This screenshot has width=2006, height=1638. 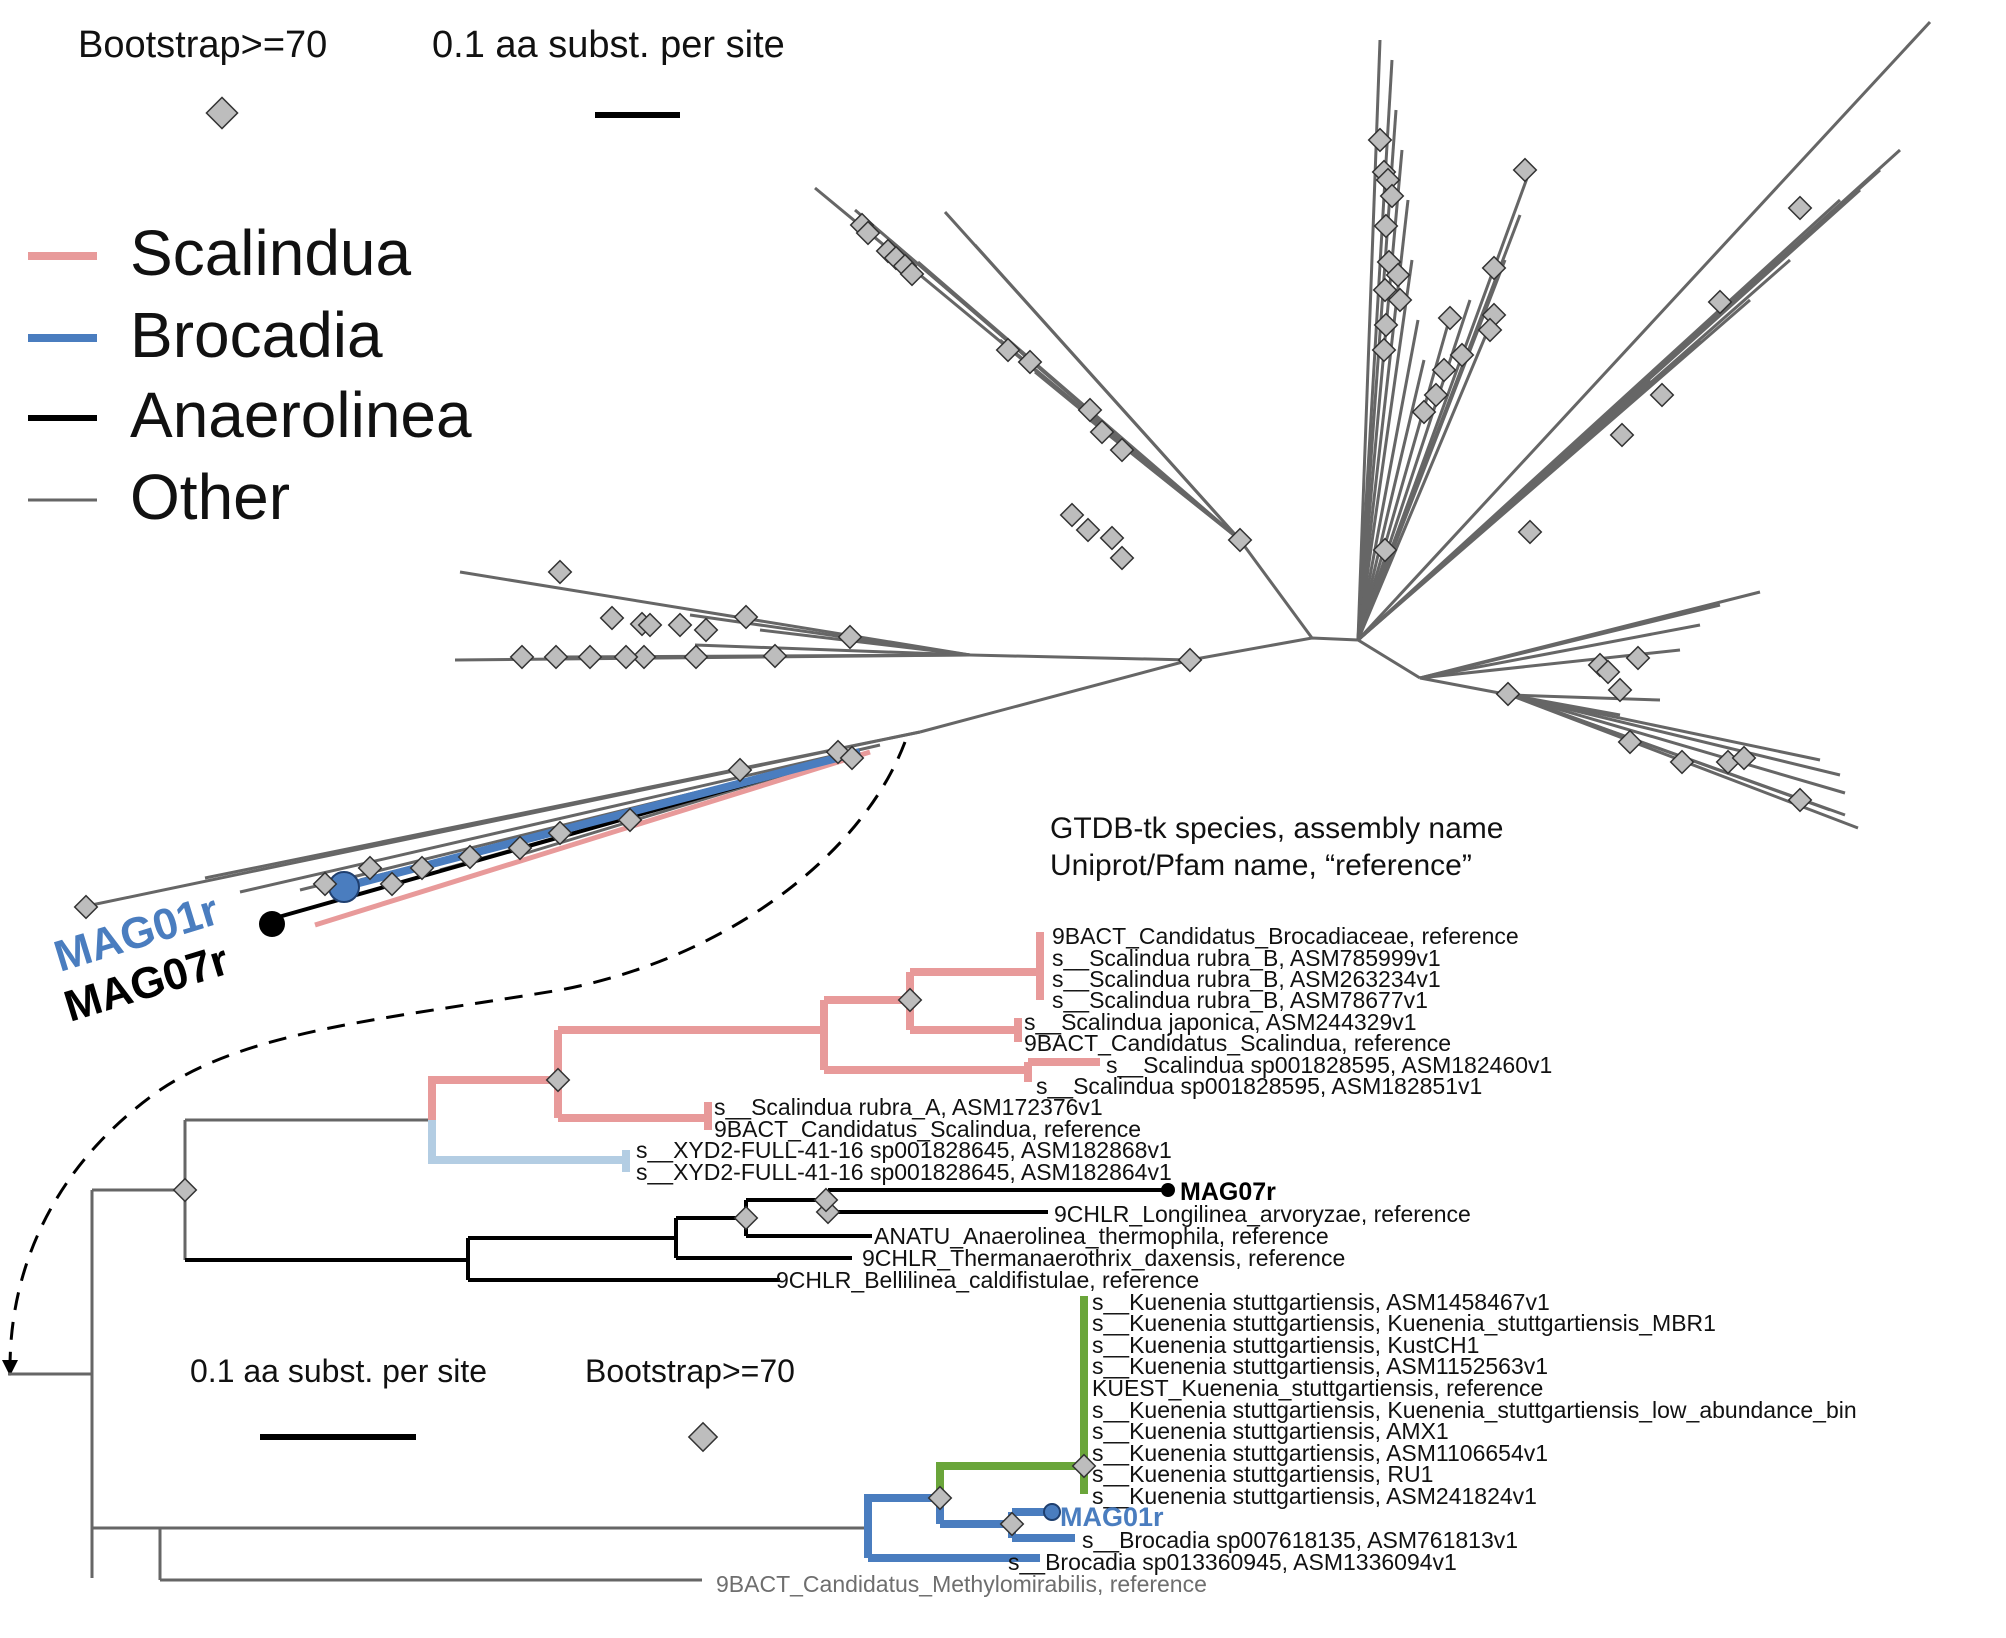 What do you see at coordinates (1270, 1431) in the screenshot?
I see `tip-label: s__Kuenenia stuttgartiensis, AMX1` at bounding box center [1270, 1431].